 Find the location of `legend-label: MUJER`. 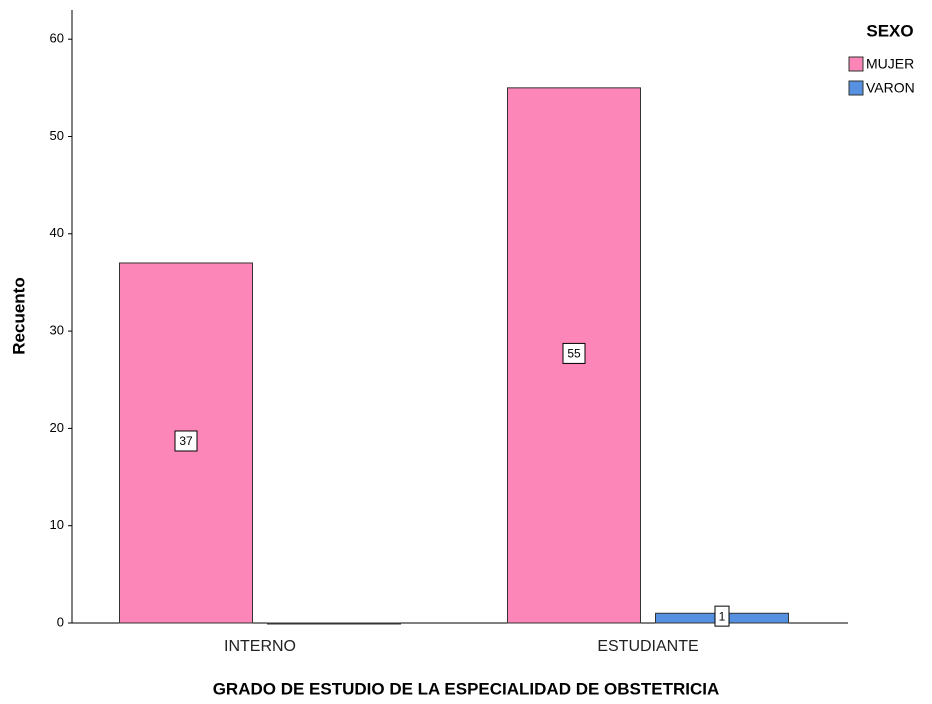

legend-label: MUJER is located at coordinates (890, 64).